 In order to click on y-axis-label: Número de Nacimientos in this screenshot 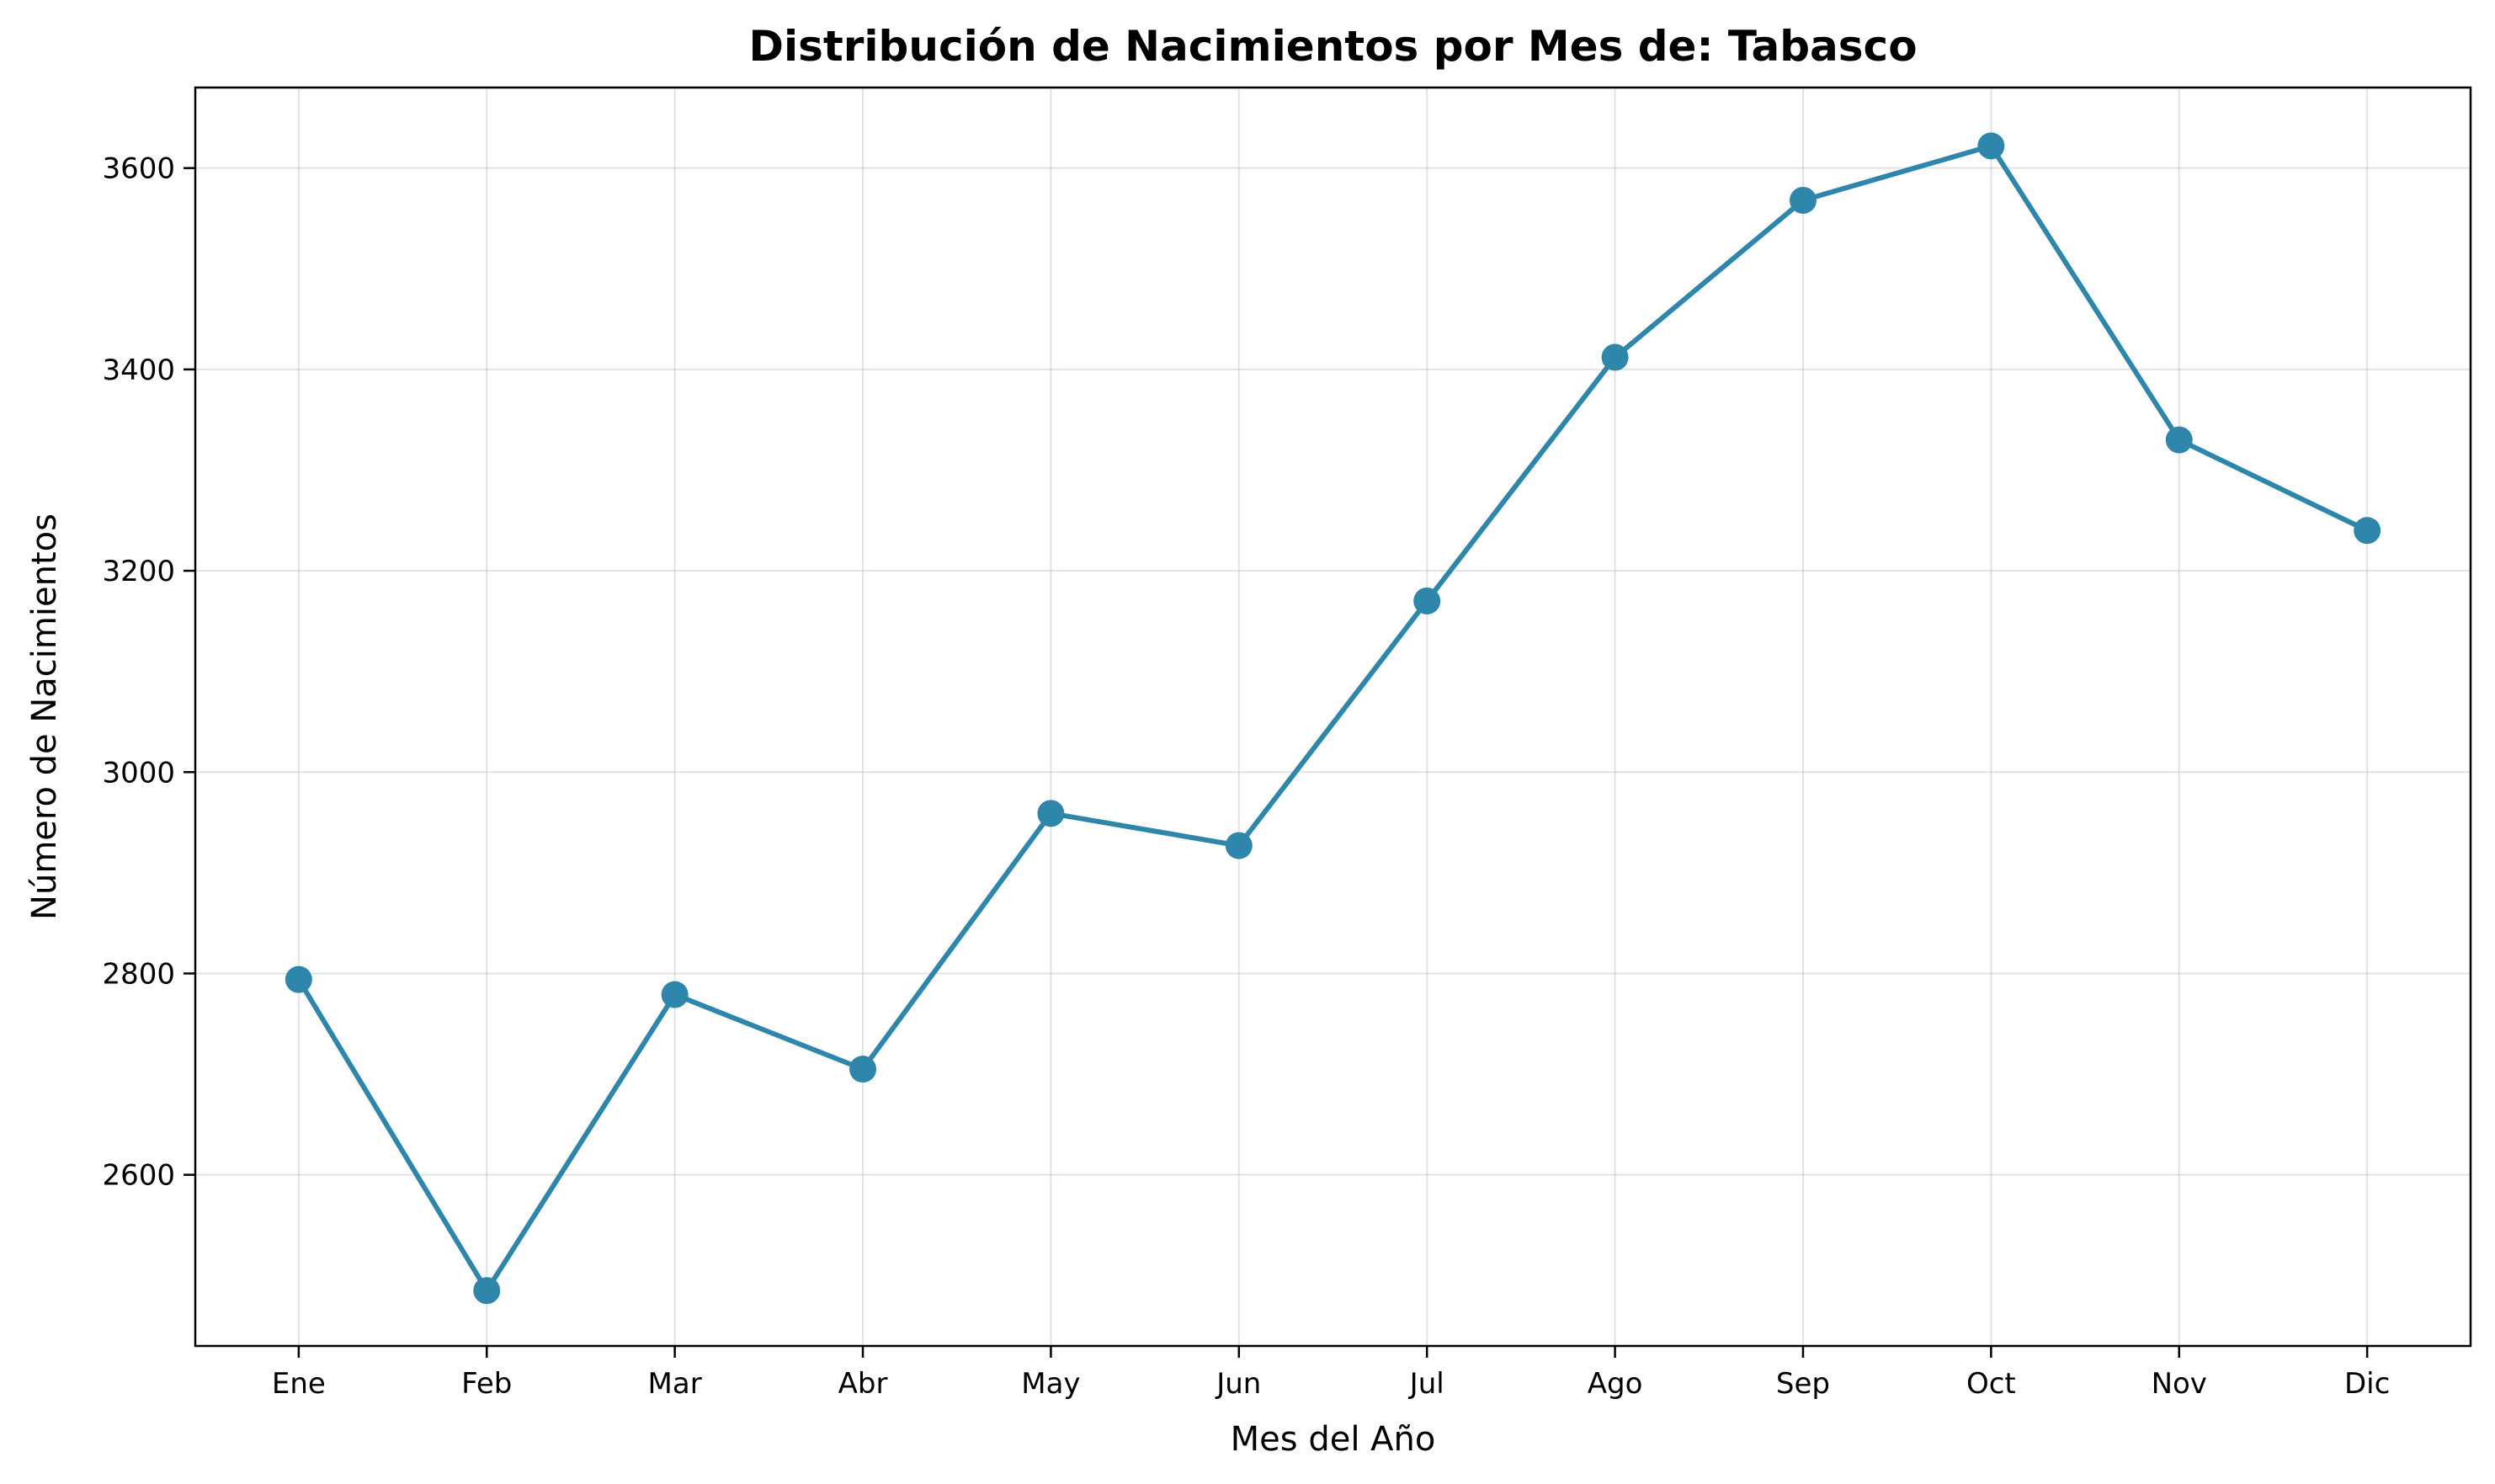, I will do `click(44, 716)`.